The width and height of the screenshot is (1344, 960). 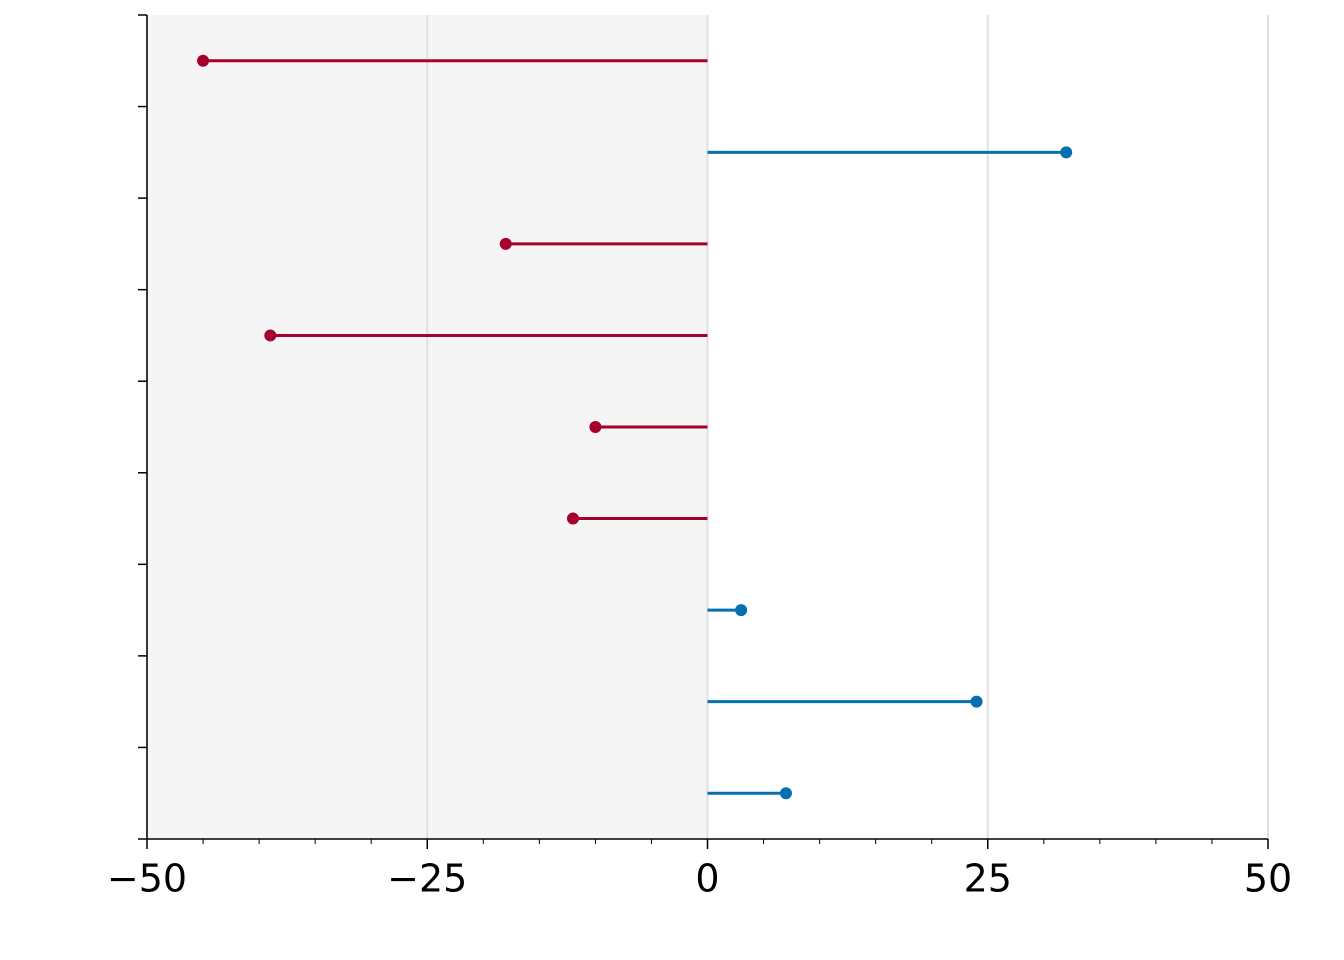 What do you see at coordinates (427, 879) in the screenshot?
I see `x-tick-label: −25` at bounding box center [427, 879].